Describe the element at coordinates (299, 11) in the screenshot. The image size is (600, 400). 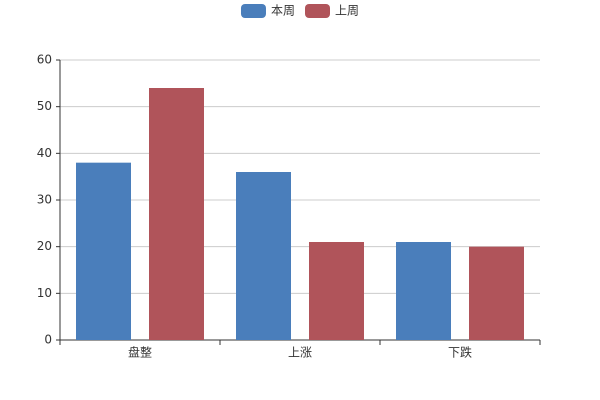
I see `legend: 本周 上周` at that location.